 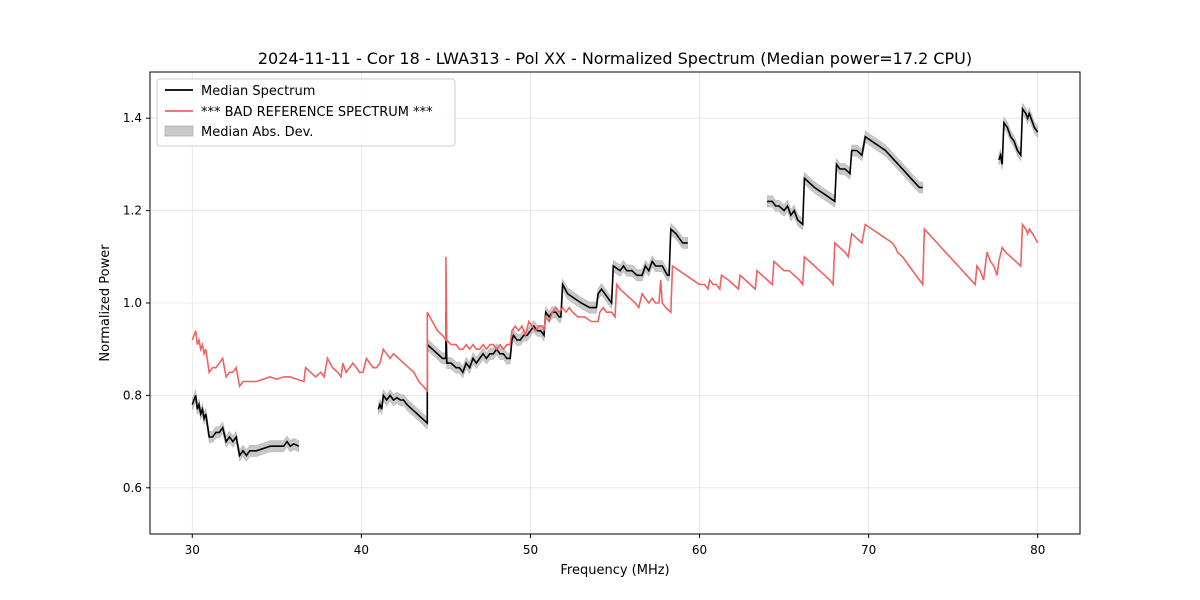 What do you see at coordinates (192, 550) in the screenshot?
I see `x-tick-label: 30` at bounding box center [192, 550].